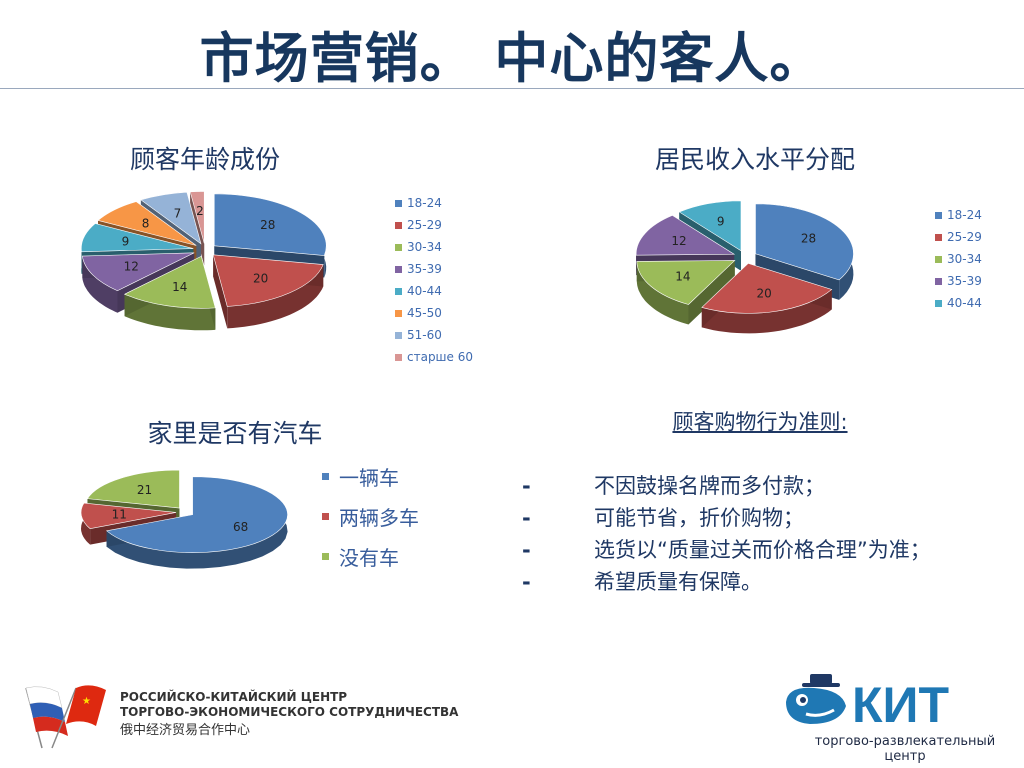 This screenshot has height=768, width=1024. I want to click on legend-label: 35-39, so click(964, 281).